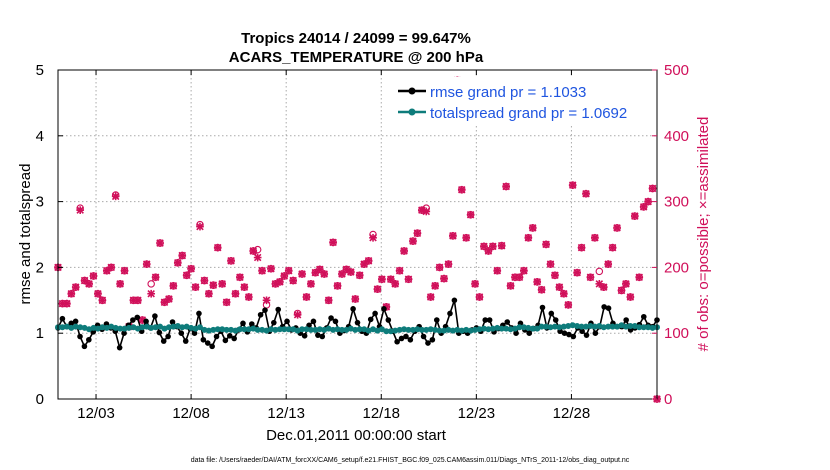  I want to click on x-tick-label: 12/23, so click(477, 413).